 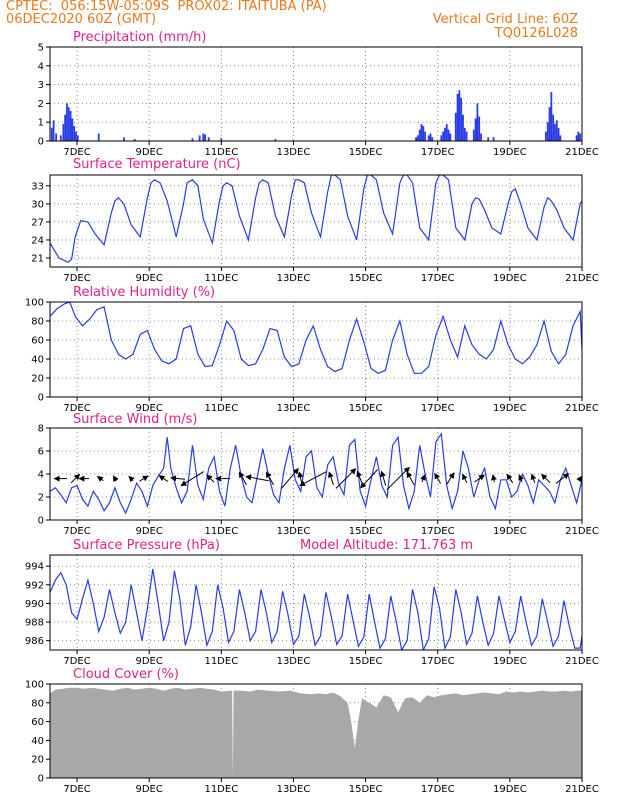 I want to click on rh-xtick-label: 15DEC, so click(x=366, y=408).